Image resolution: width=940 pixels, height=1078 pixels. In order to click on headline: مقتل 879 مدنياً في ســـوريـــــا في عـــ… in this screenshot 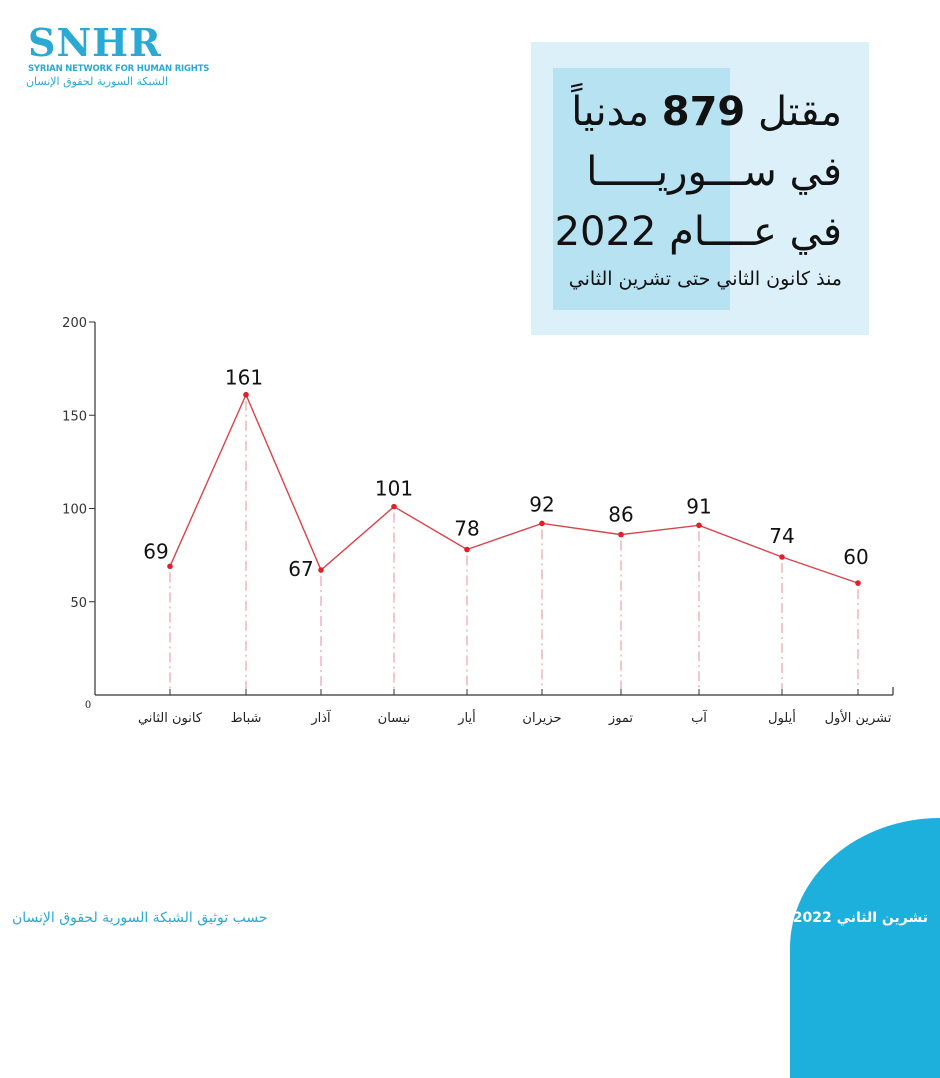, I will do `click(682, 188)`.